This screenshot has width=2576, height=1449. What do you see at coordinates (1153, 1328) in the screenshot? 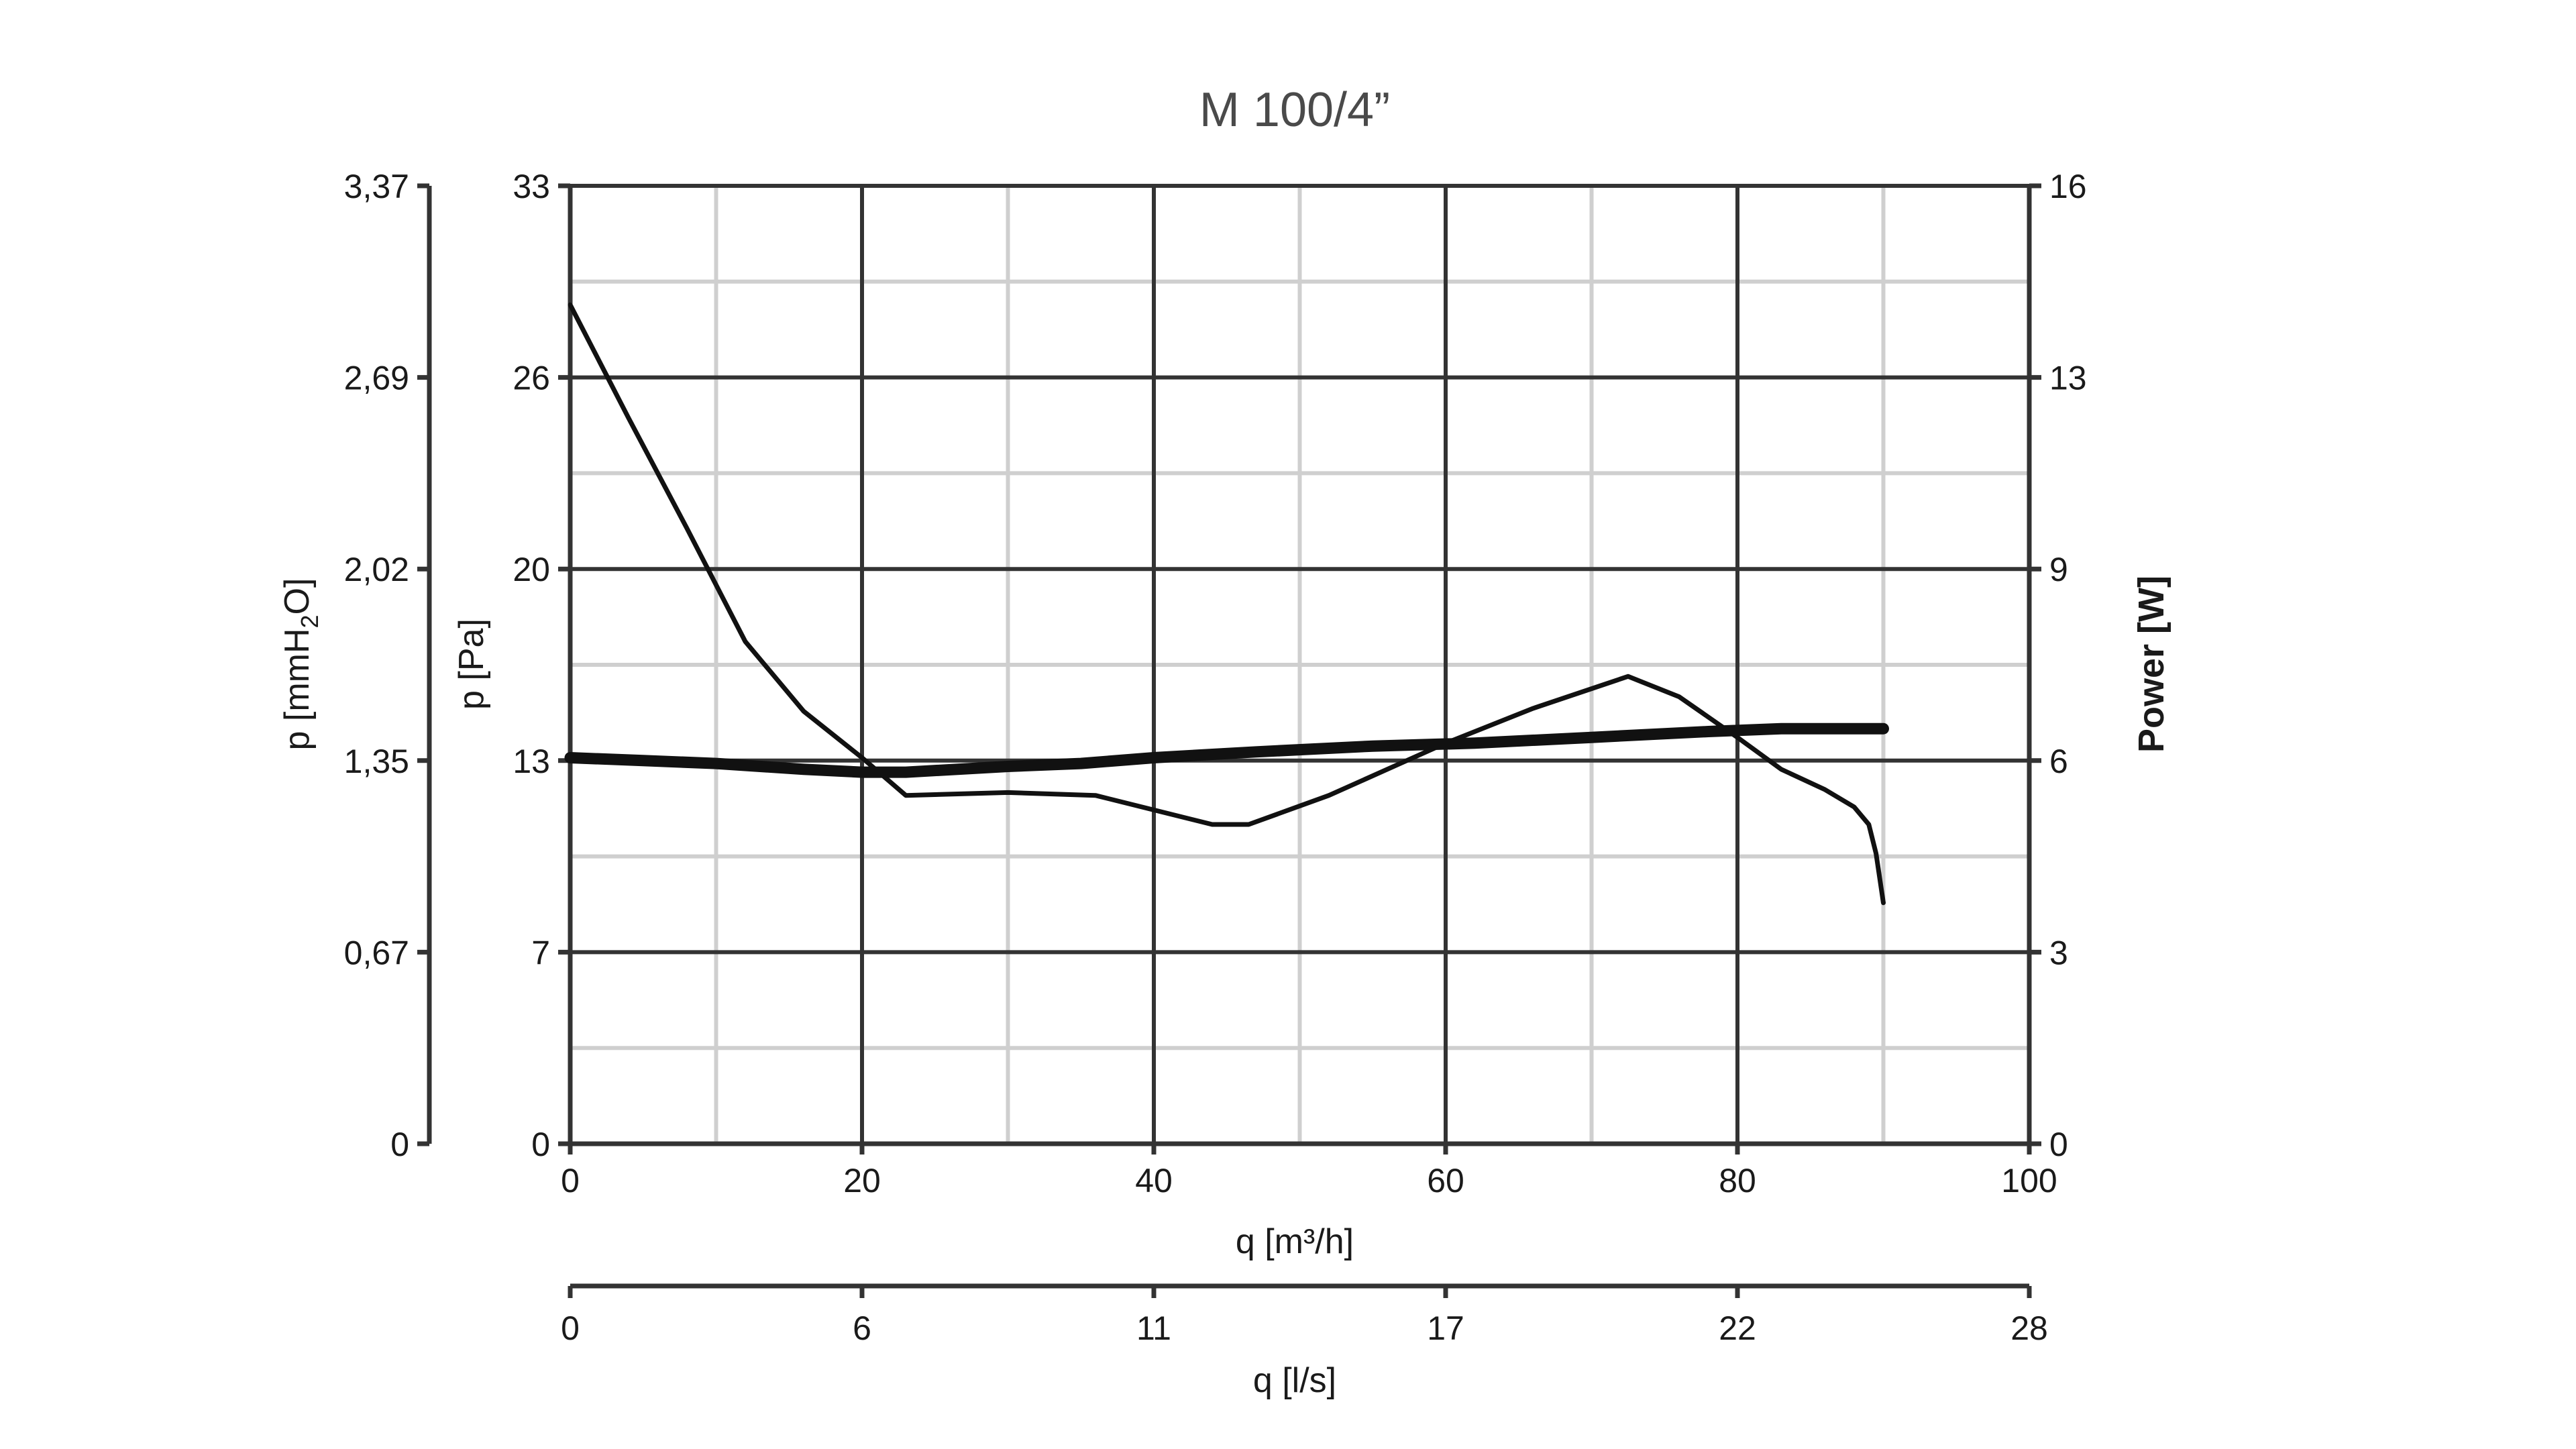
I see `x-tick-label-ls: 11` at bounding box center [1153, 1328].